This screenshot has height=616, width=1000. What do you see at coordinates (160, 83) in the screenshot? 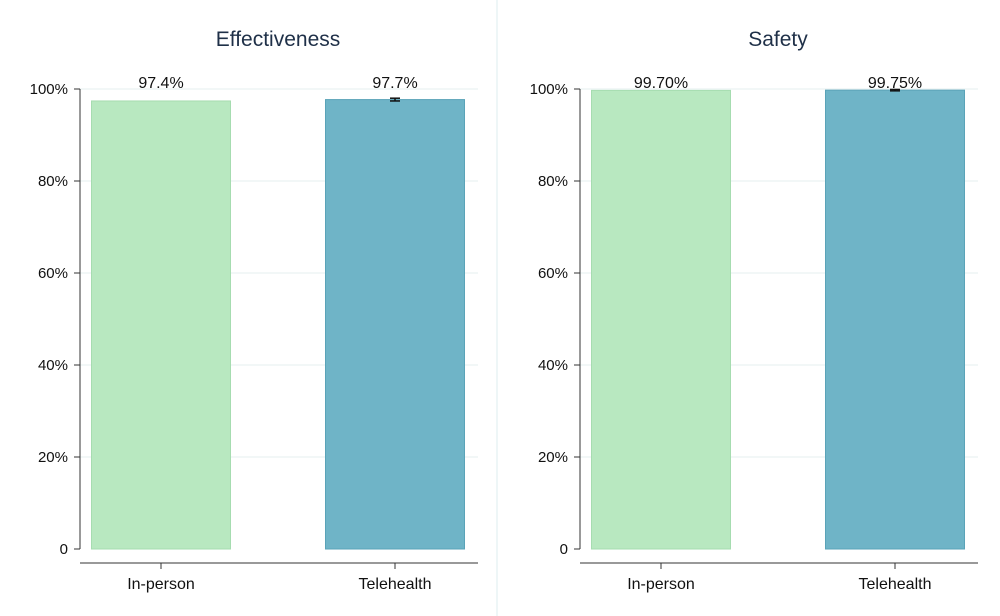
I see `data-label: 97.4%` at bounding box center [160, 83].